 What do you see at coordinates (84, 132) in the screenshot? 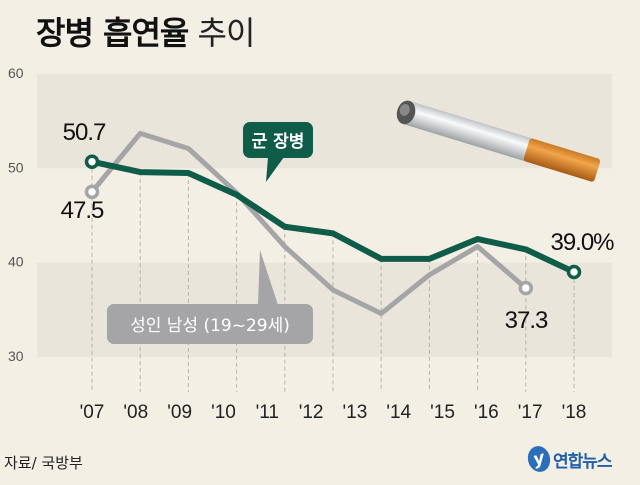
I see `data-label: 50.7` at bounding box center [84, 132].